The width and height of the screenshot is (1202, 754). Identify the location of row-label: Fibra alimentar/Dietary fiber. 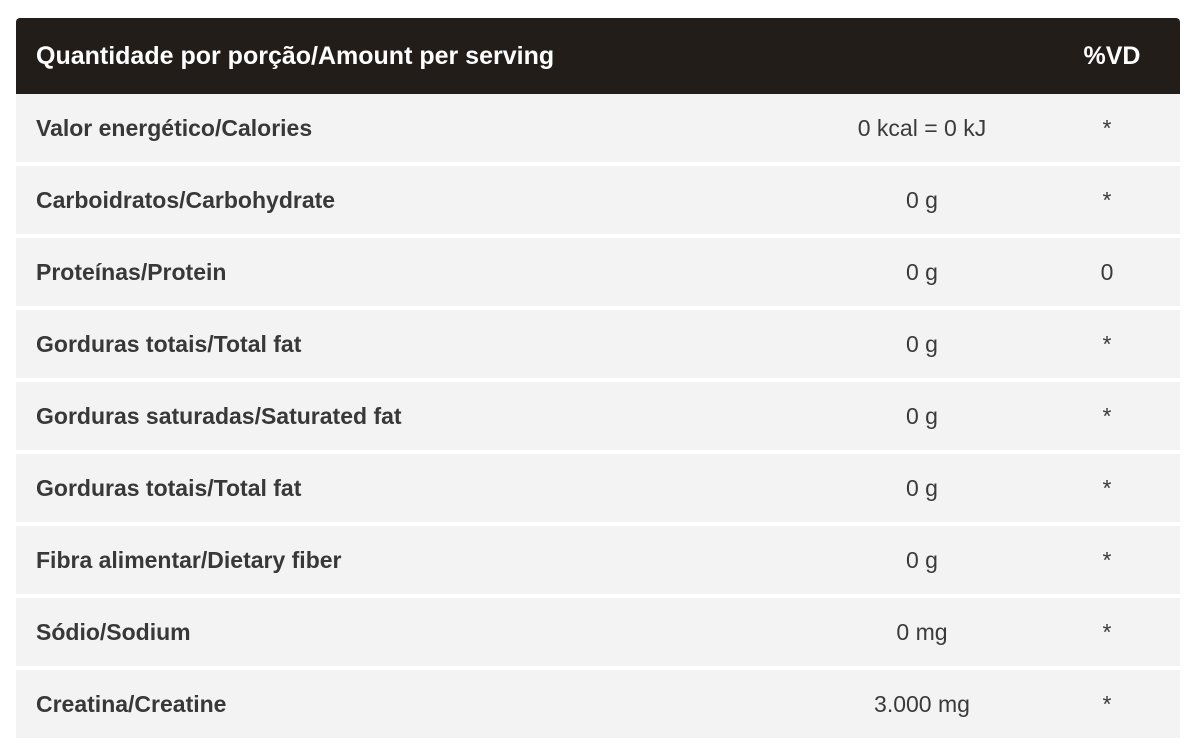
(189, 559).